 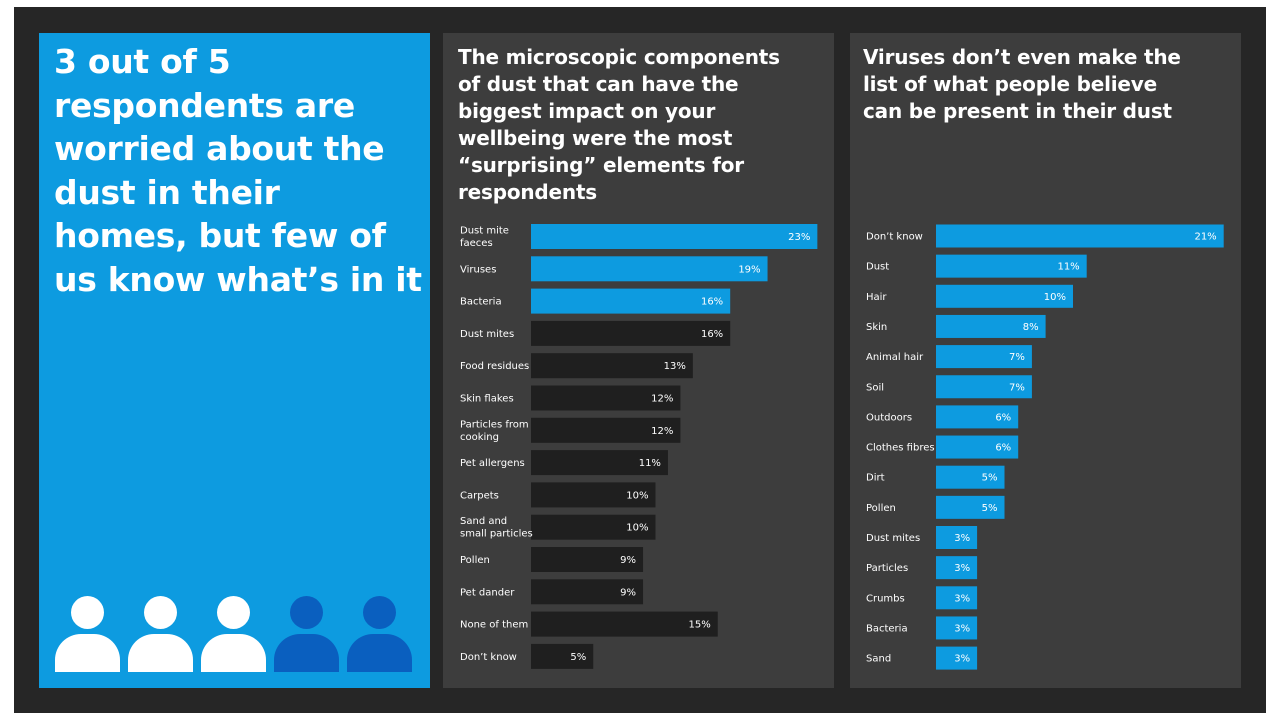 What do you see at coordinates (1031, 327) in the screenshot?
I see `bar-value-label: 8%` at bounding box center [1031, 327].